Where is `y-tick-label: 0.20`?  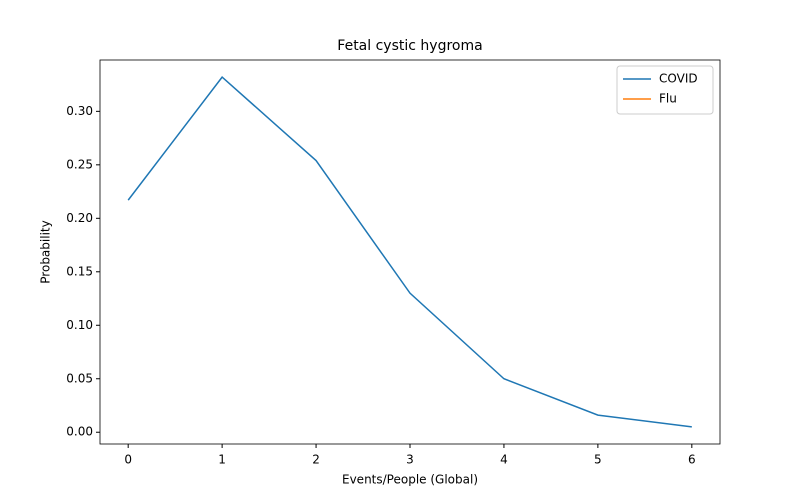
y-tick-label: 0.20 is located at coordinates (79, 218).